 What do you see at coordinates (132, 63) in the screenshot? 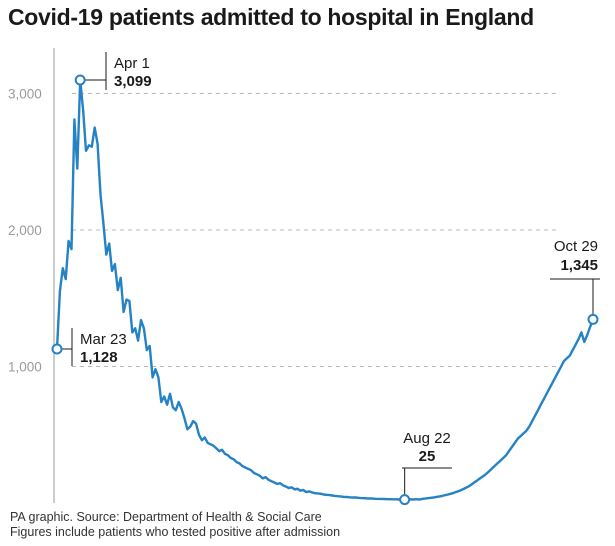
I see `annotation-label: Apr 1` at bounding box center [132, 63].